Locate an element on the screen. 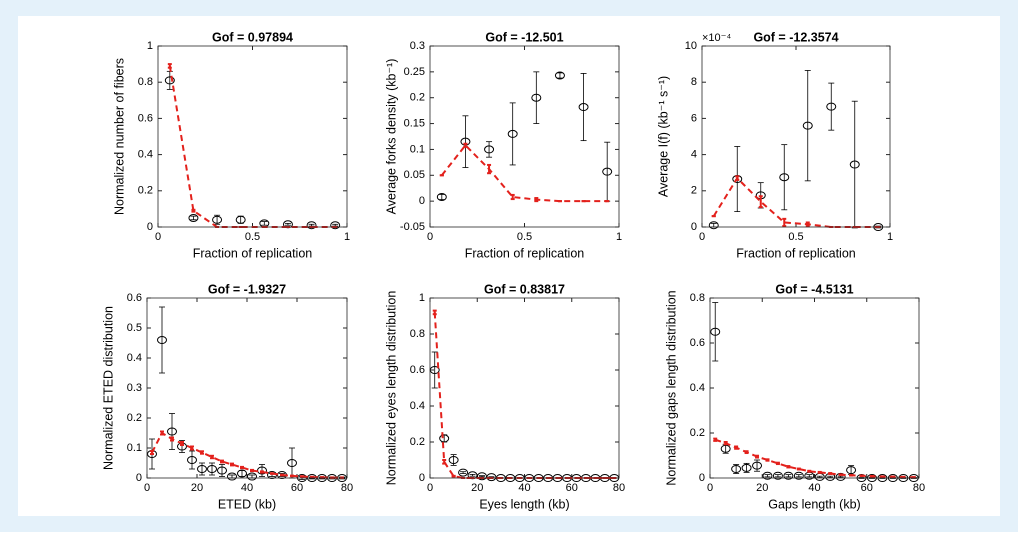 This screenshot has height=537, width=1018. y-axis-label: Normalized gaps length distribution is located at coordinates (671, 387).